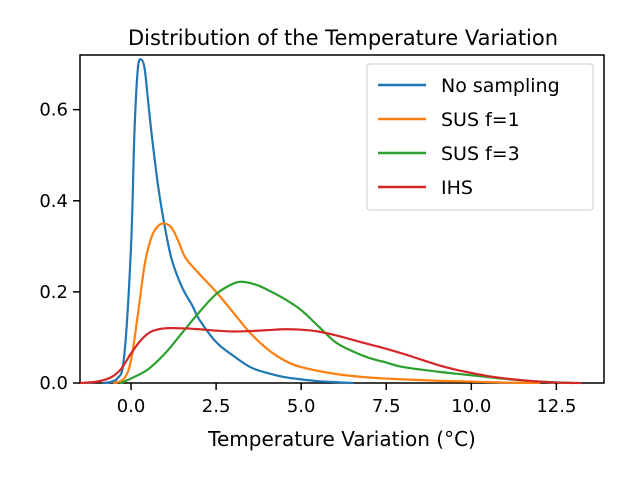 The width and height of the screenshot is (640, 480). I want to click on x-tick-label: 2.5, so click(216, 406).